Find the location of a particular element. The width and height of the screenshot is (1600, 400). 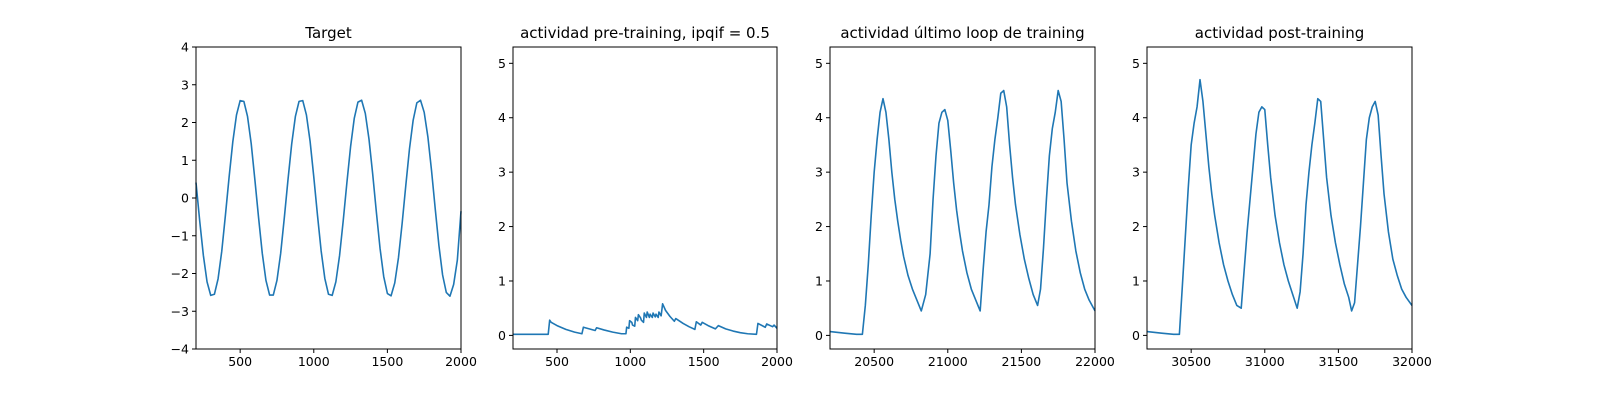

x-tick-label: 20500 is located at coordinates (874, 361).